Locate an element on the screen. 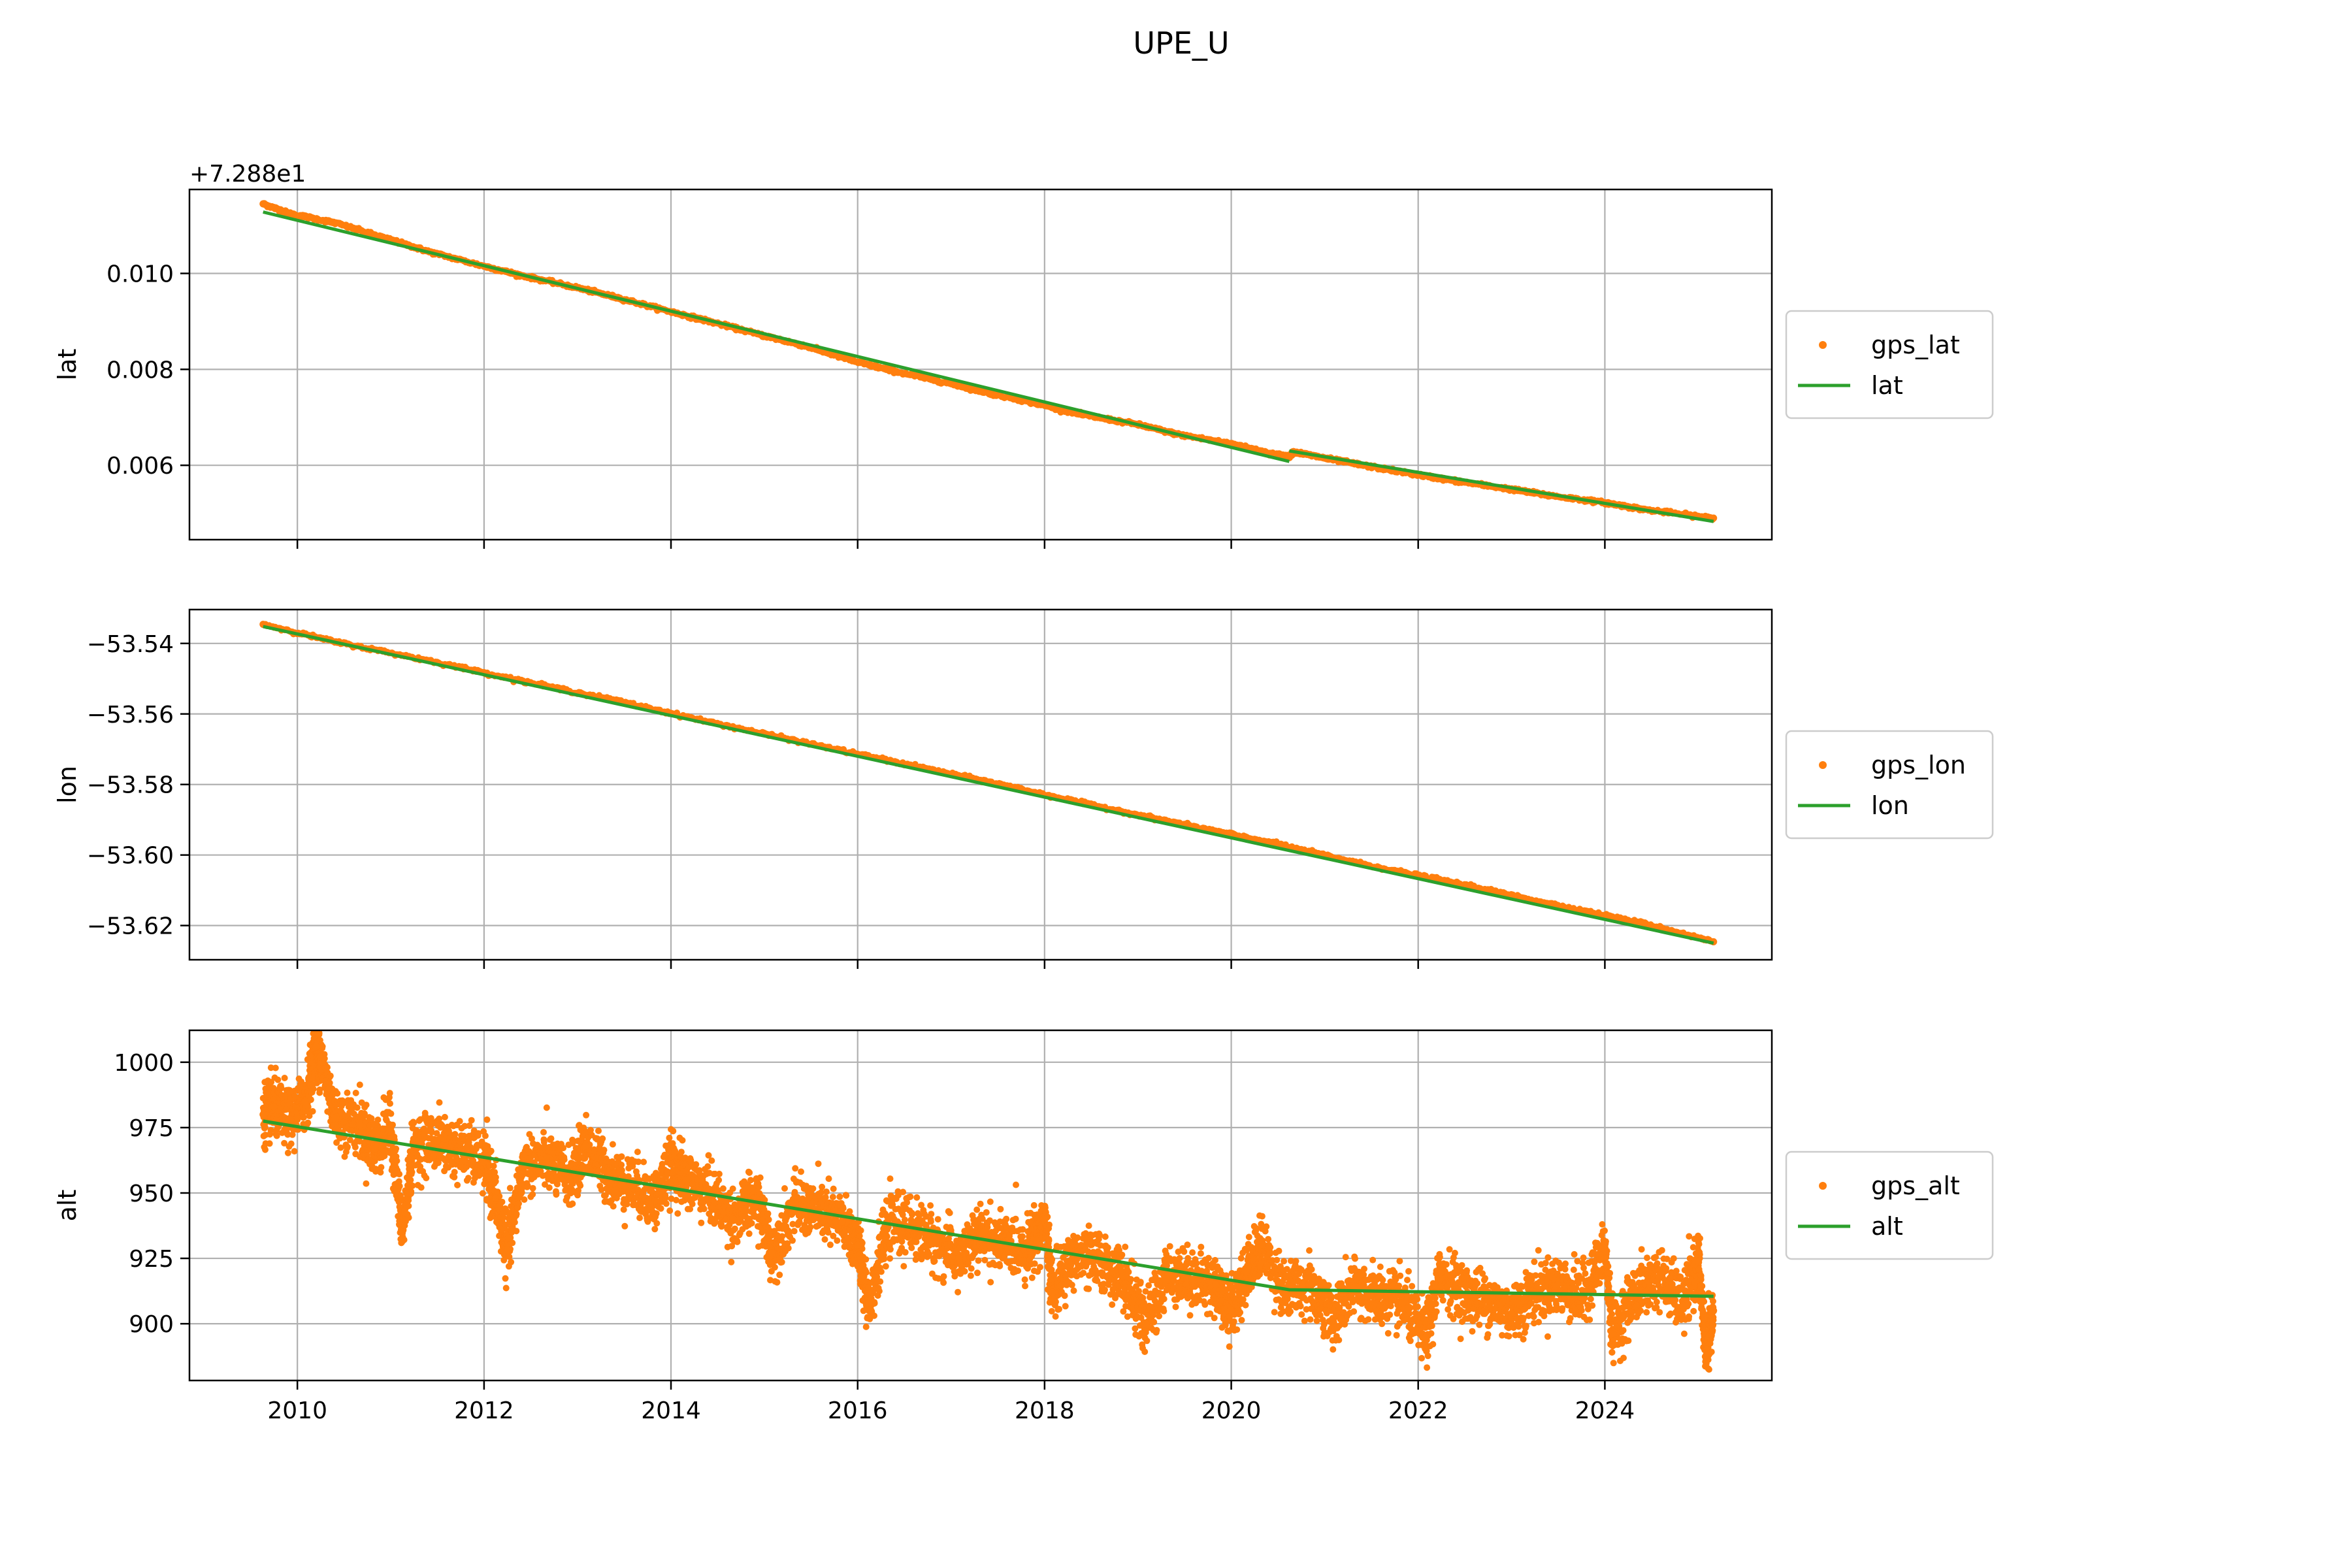  y-axis-label-lon: lon is located at coordinates (67, 785).